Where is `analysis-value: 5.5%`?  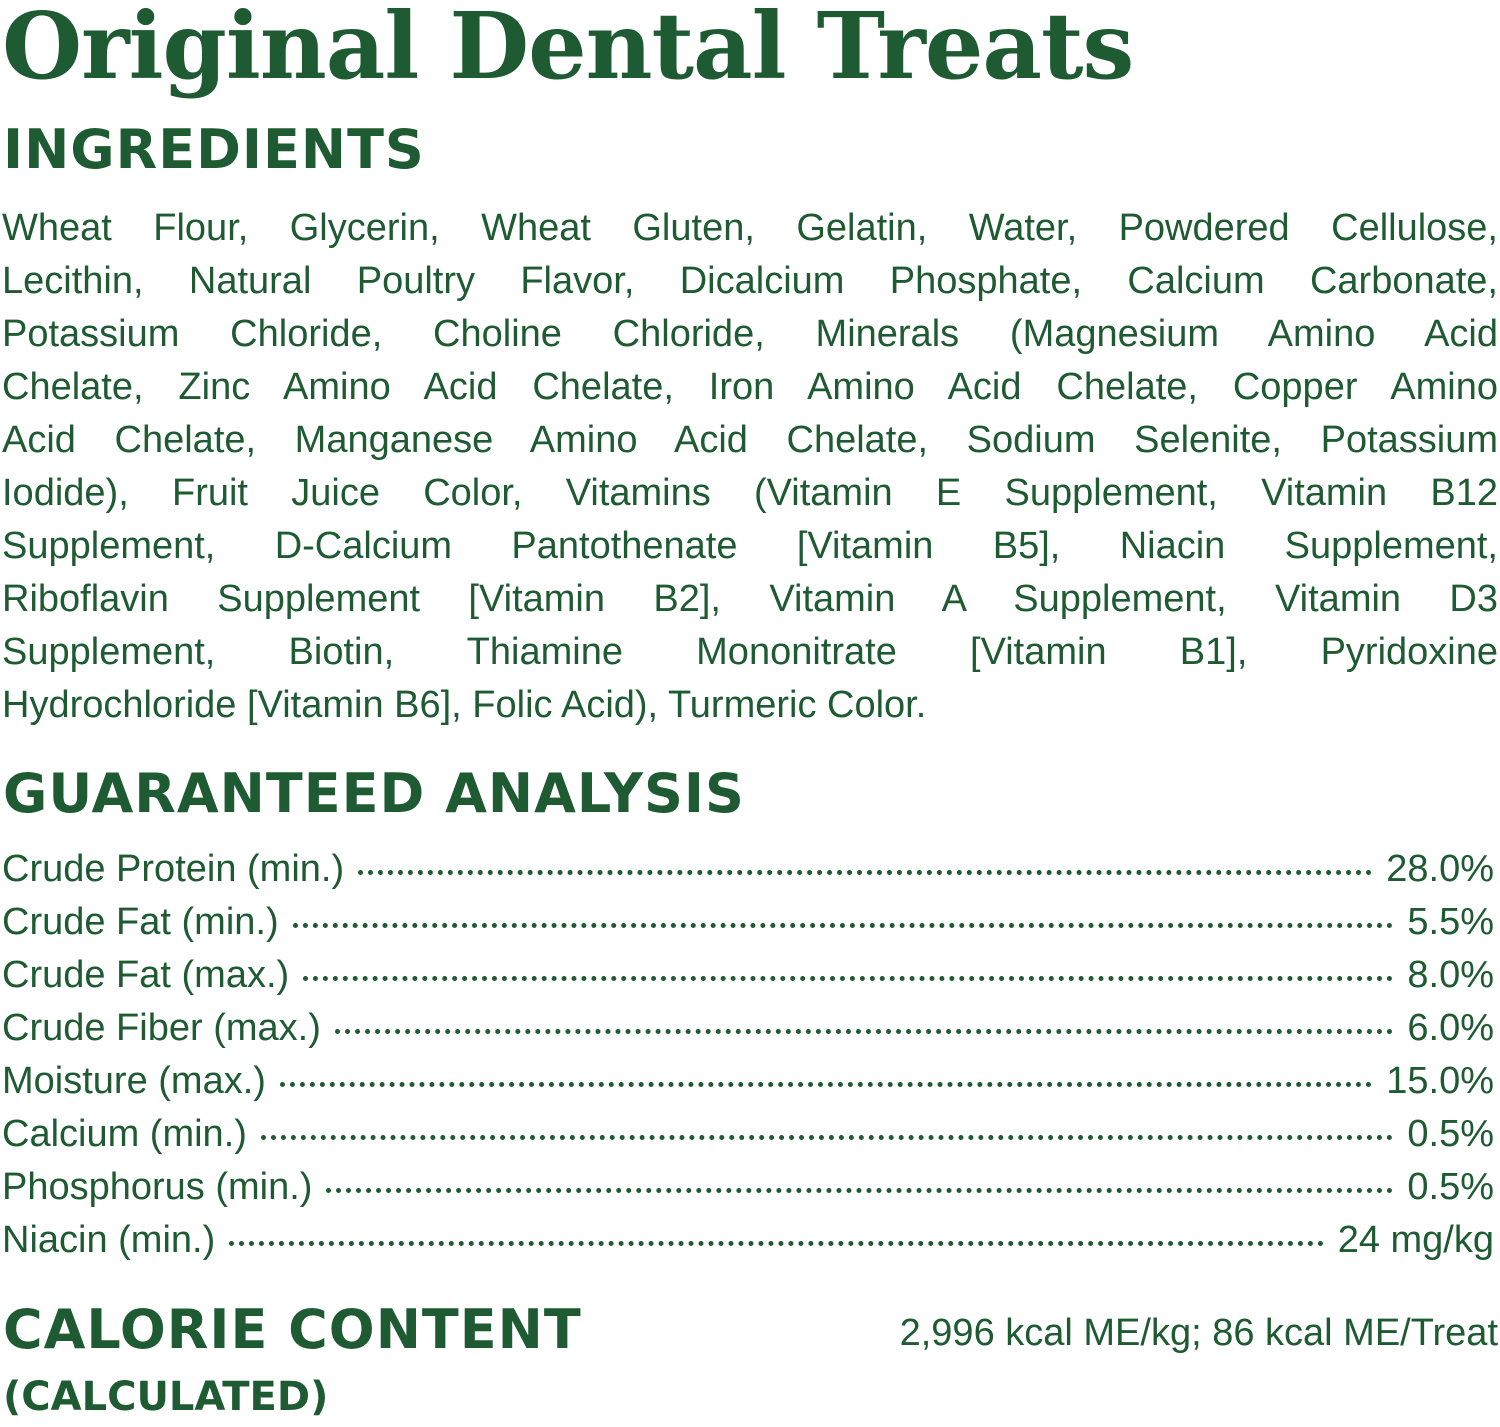
analysis-value: 5.5% is located at coordinates (1450, 922).